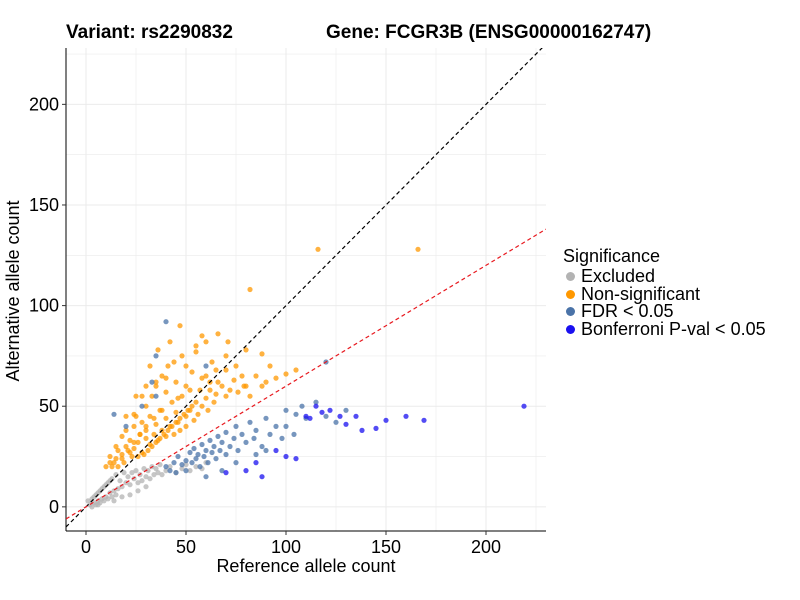 The height and width of the screenshot is (600, 800). What do you see at coordinates (570, 312) in the screenshot?
I see `legend-key-fdr` at bounding box center [570, 312].